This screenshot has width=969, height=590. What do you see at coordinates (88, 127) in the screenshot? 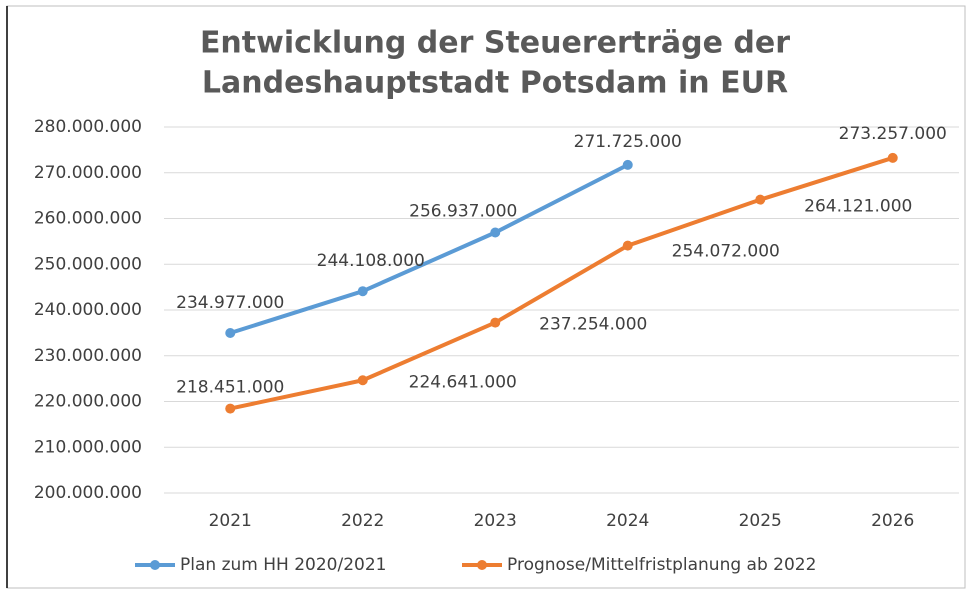
I see `y-tick-label: 280.000.000` at bounding box center [88, 127].